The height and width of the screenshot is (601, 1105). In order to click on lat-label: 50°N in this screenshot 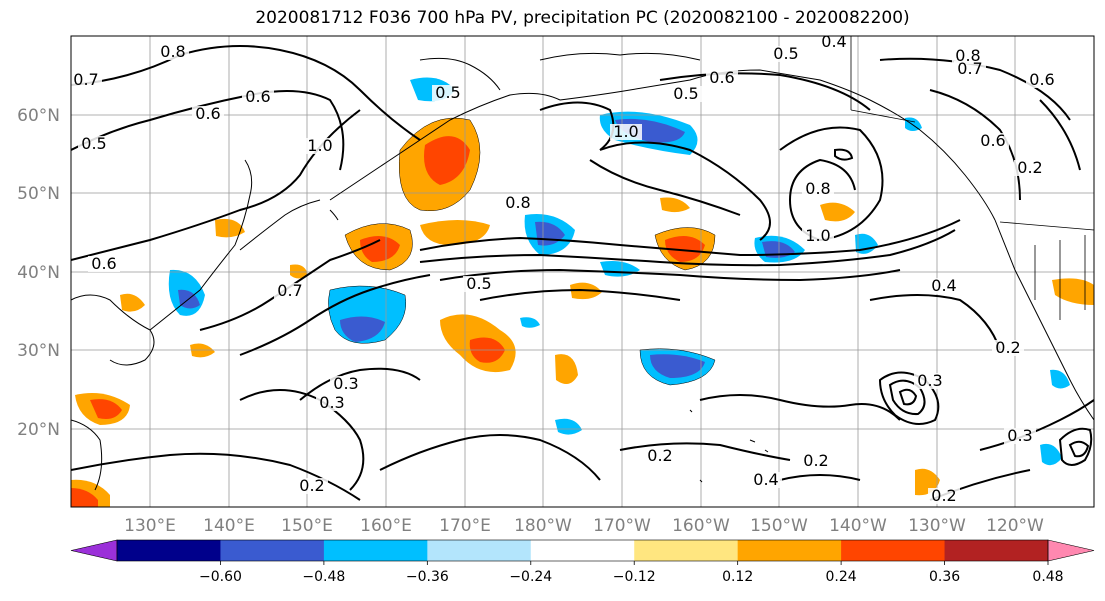, I will do `click(38, 194)`.